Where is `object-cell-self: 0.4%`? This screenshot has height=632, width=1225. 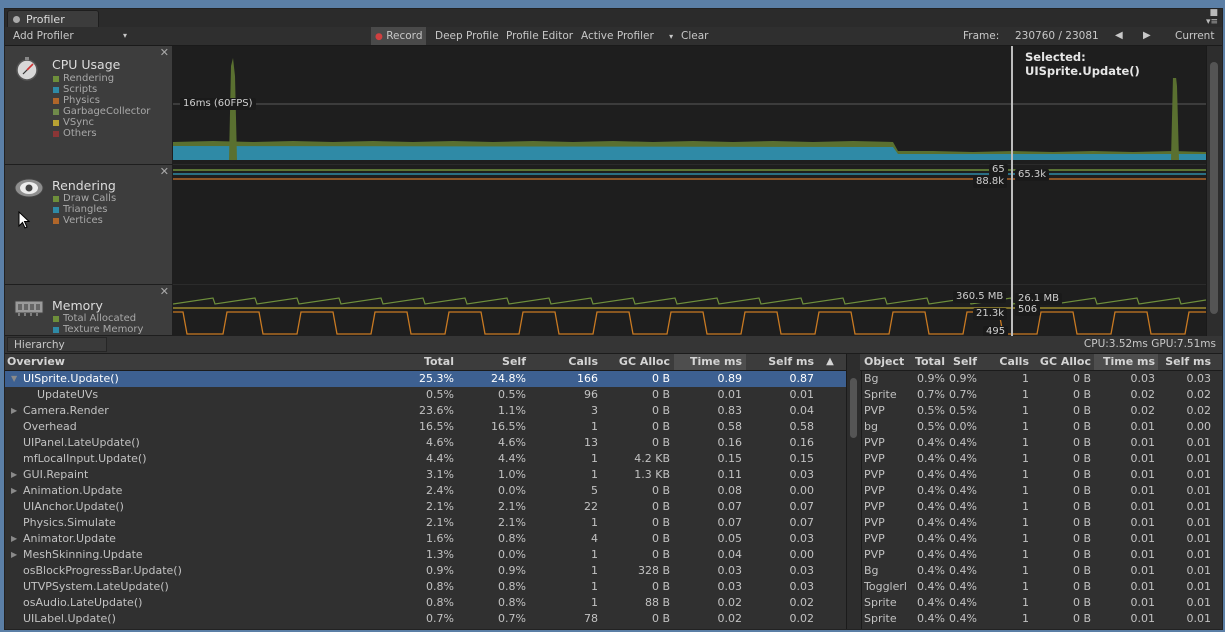 object-cell-self: 0.4% is located at coordinates (963, 490).